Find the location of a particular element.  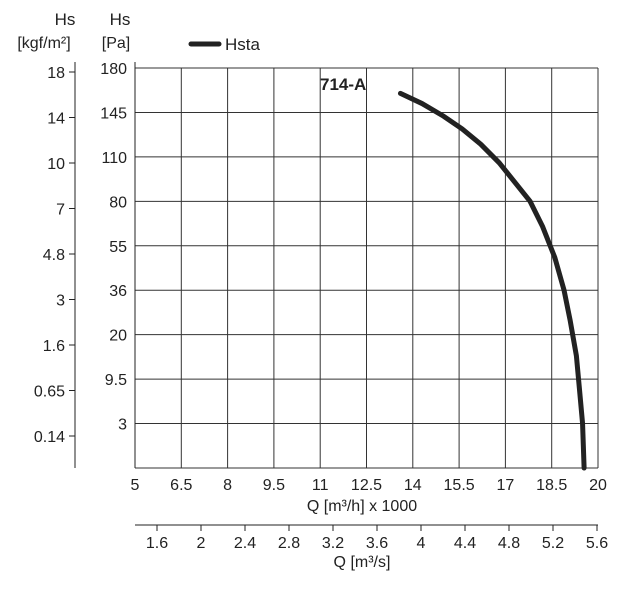

y-tick-label: 20 is located at coordinates (118, 336).